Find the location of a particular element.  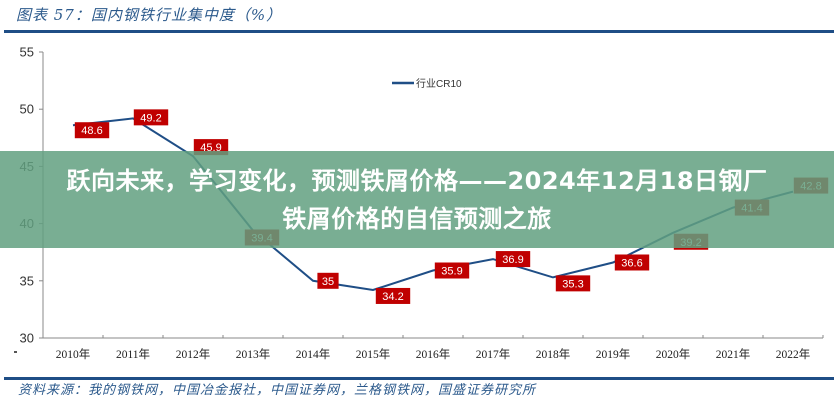

x-tick-label: 2013年 is located at coordinates (253, 354).